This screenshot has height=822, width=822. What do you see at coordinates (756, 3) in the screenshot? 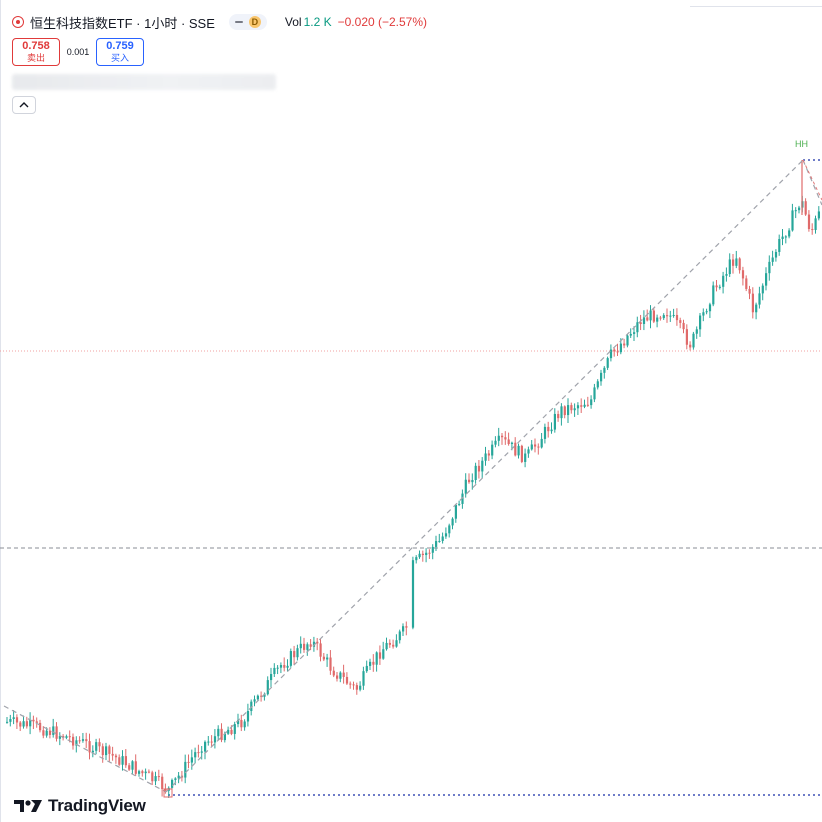
I see `top-toolbar-edge` at bounding box center [756, 3].